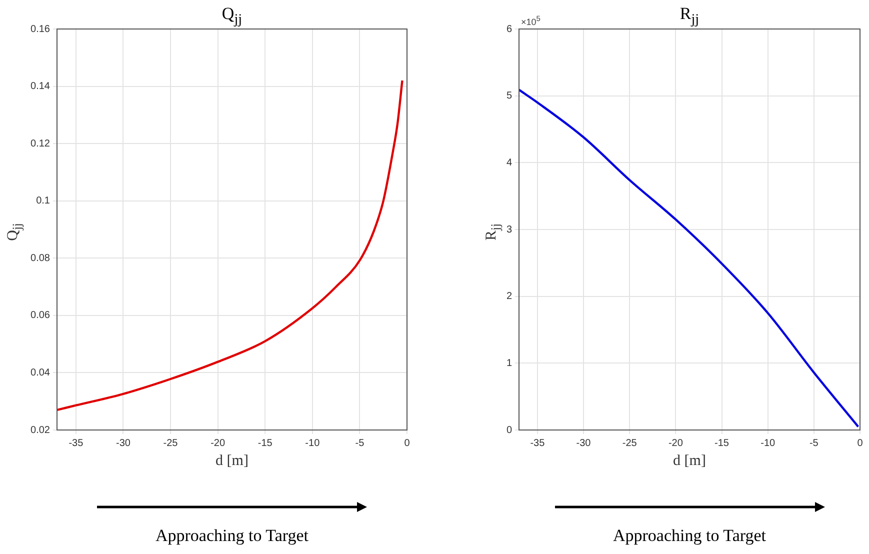  I want to click on chart-title: Q$_{jj}$, so click(232, 16).